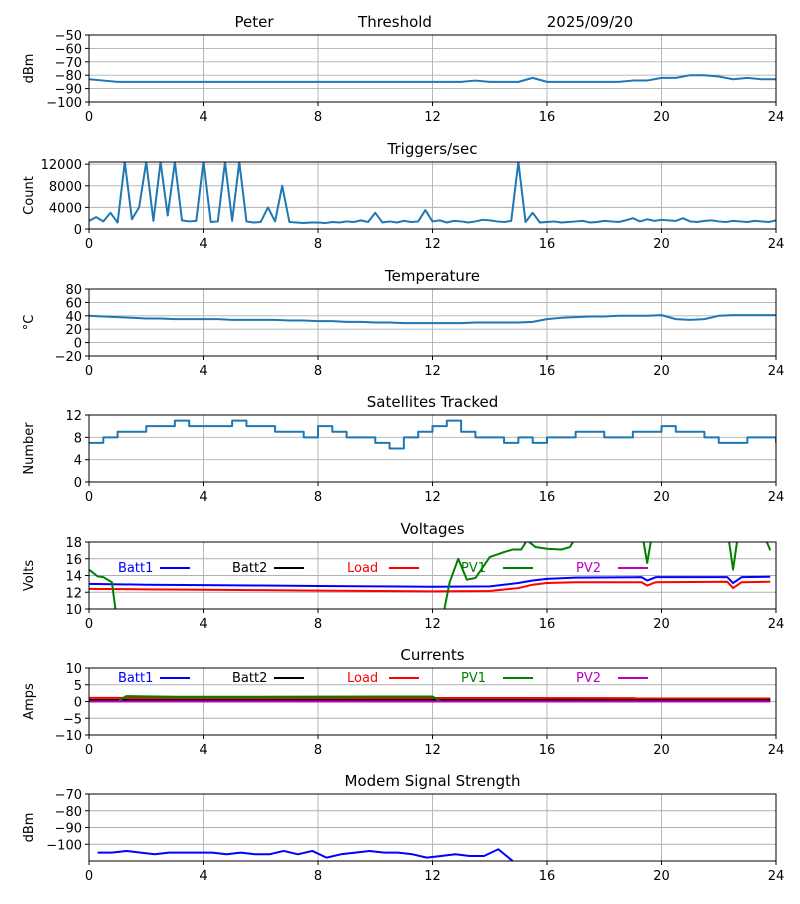 This screenshot has height=904, width=800. I want to click on y-tick-label: −10, so click(68, 736).